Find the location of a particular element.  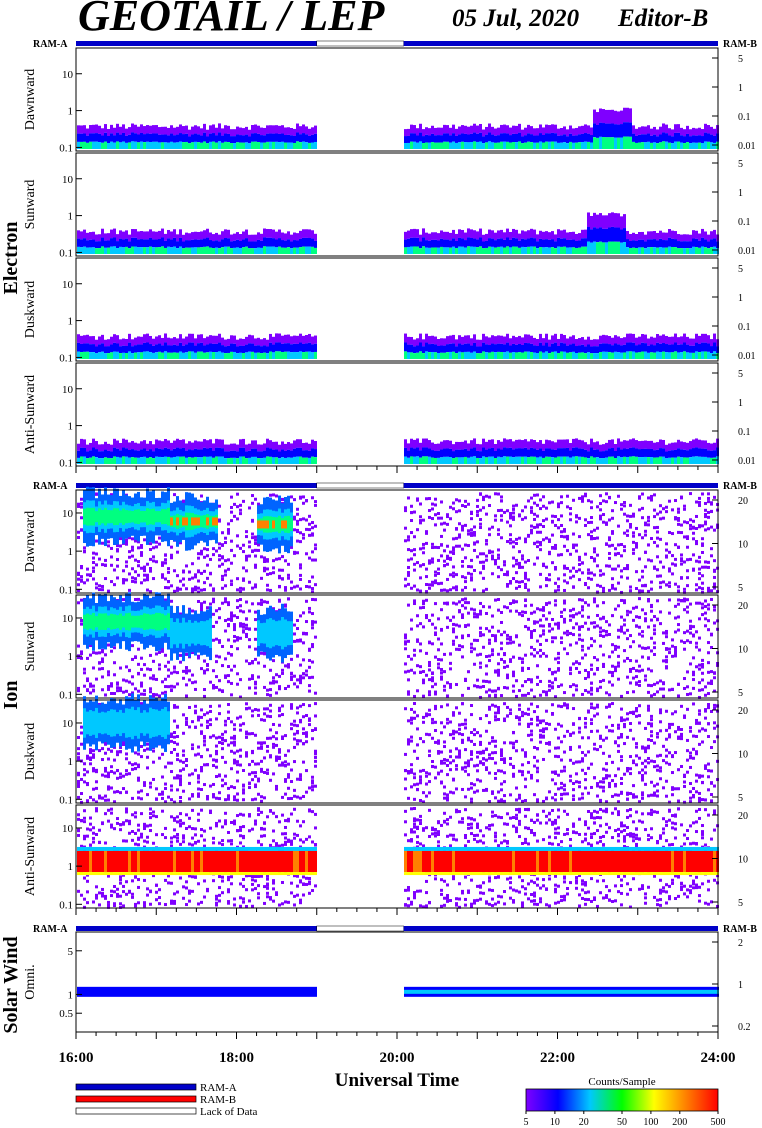

x-tick-label: 18:00 is located at coordinates (236, 1058).